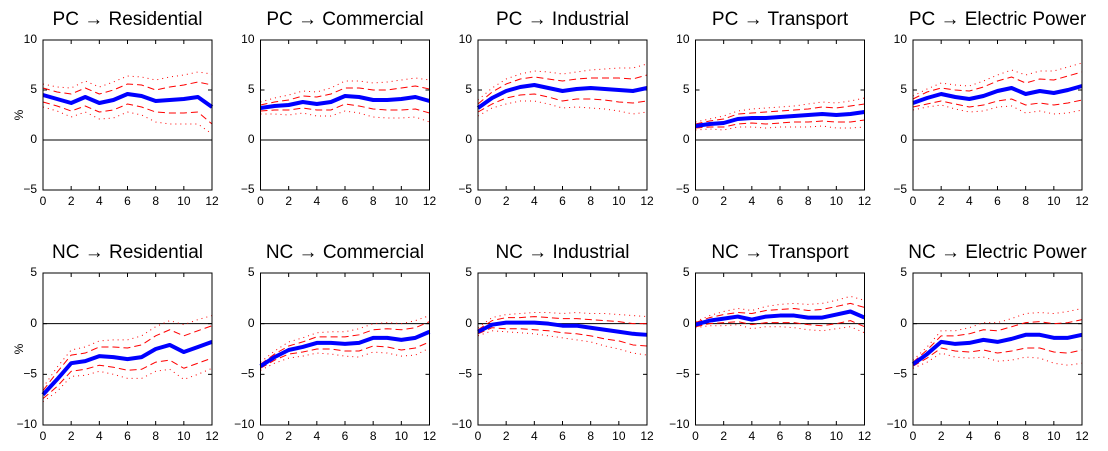 The height and width of the screenshot is (451, 1108). I want to click on chart-title: PC → Commercial, so click(344, 19).